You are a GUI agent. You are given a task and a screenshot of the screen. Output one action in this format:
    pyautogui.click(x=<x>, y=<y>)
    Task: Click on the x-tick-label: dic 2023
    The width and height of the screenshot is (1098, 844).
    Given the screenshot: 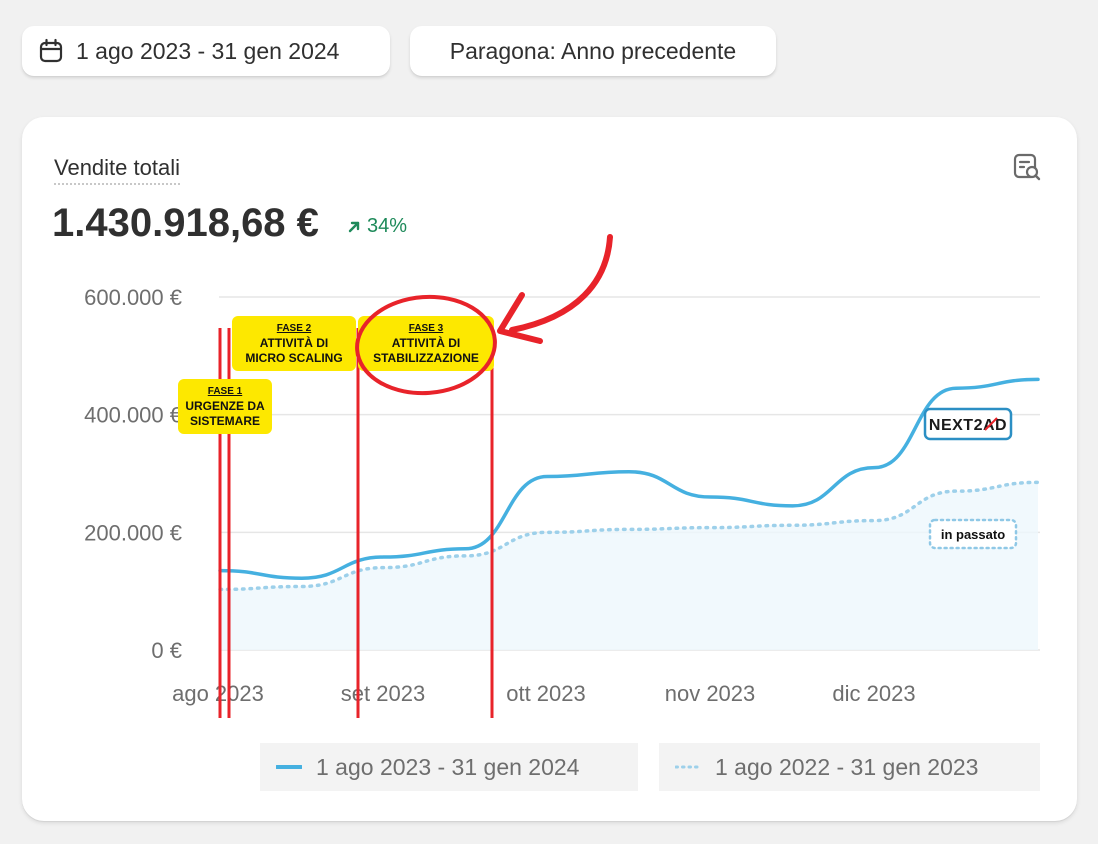 What is the action you would take?
    pyautogui.click(x=873, y=693)
    